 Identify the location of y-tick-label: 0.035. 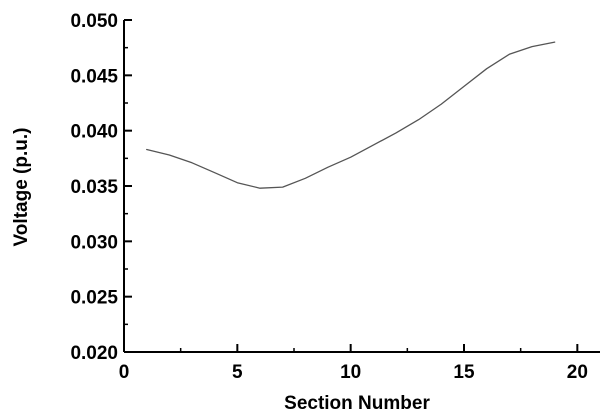
(94, 187).